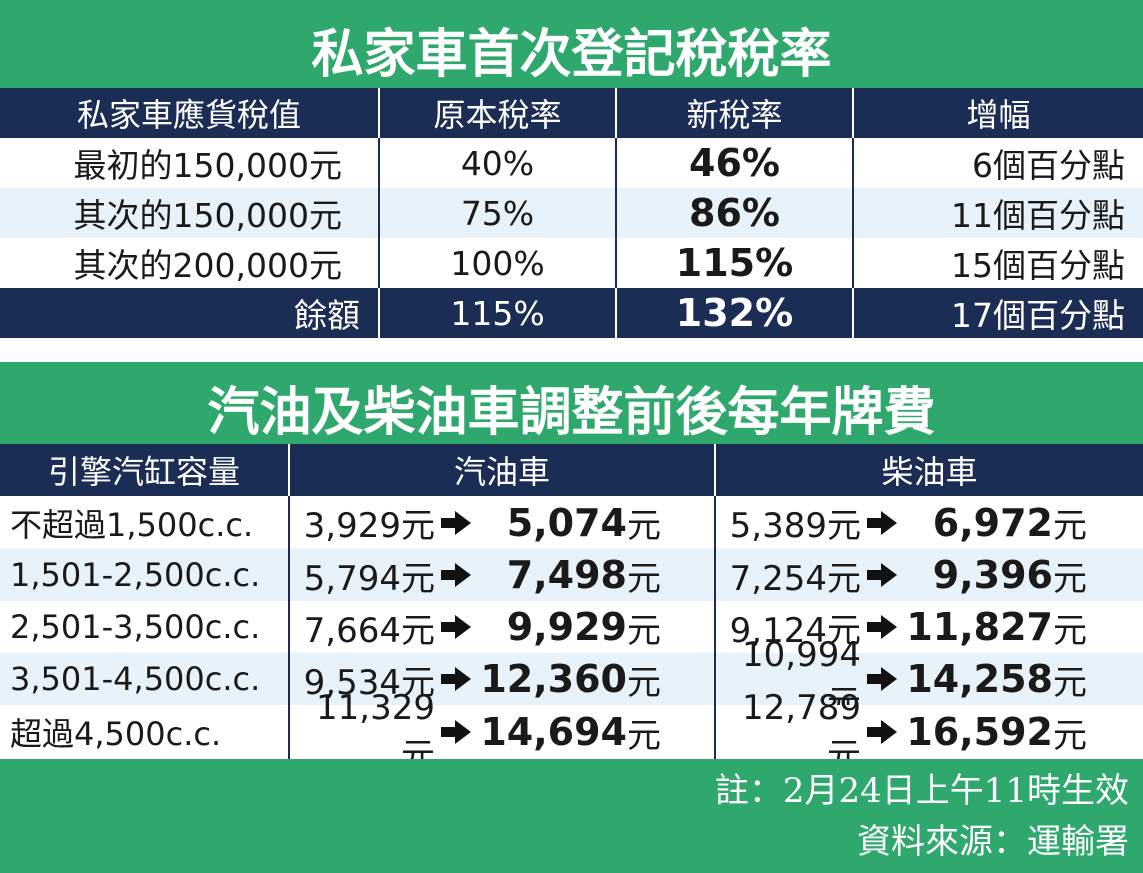 Image resolution: width=1143 pixels, height=873 pixels. I want to click on old-rate: 75%, so click(497, 213).